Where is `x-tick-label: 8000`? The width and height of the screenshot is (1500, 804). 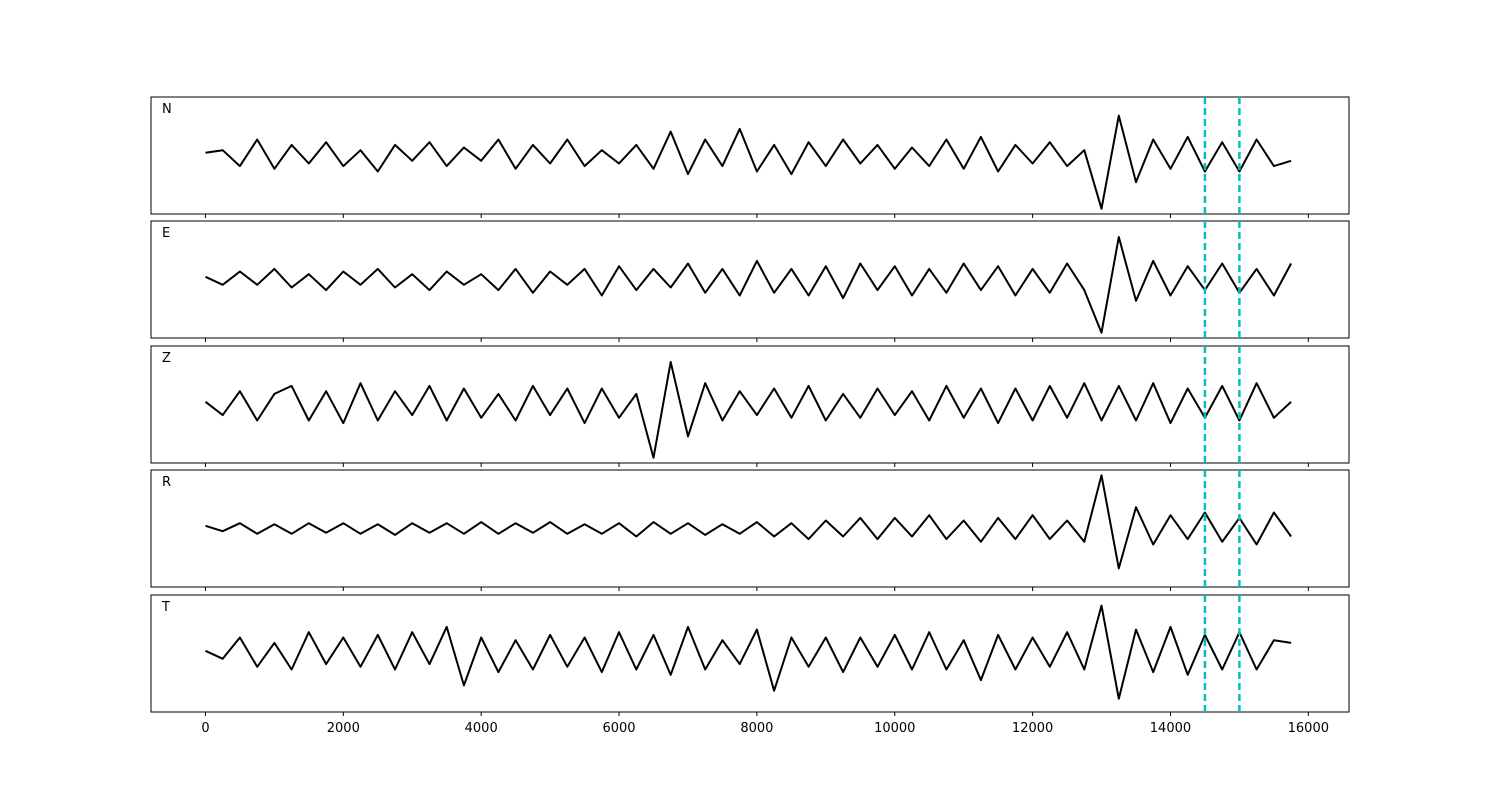
x-tick-label: 8000 is located at coordinates (756, 728).